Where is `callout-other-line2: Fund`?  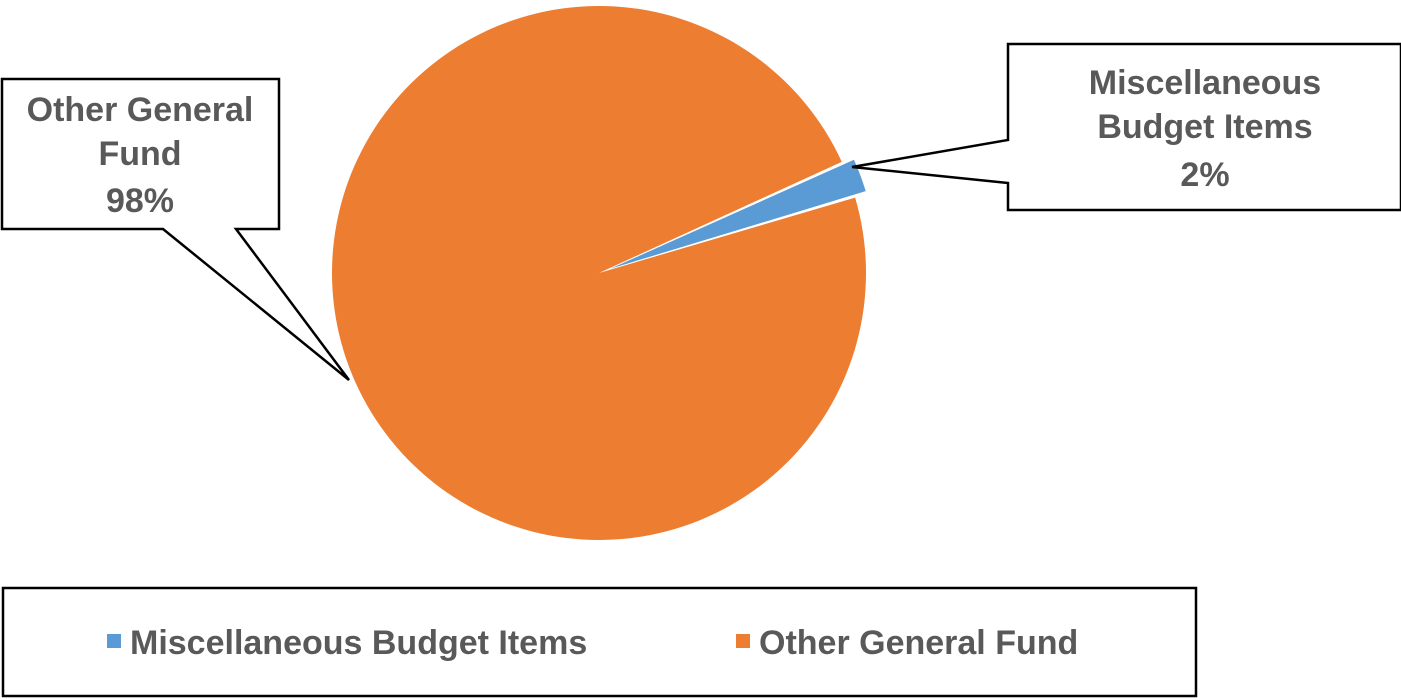 callout-other-line2: Fund is located at coordinates (139, 154).